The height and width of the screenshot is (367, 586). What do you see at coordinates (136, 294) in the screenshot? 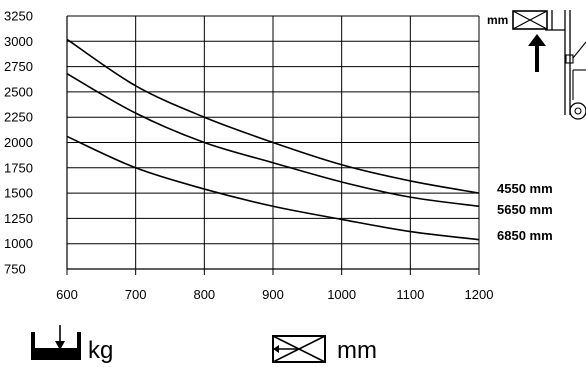
I see `x-tick-label: 700` at bounding box center [136, 294].